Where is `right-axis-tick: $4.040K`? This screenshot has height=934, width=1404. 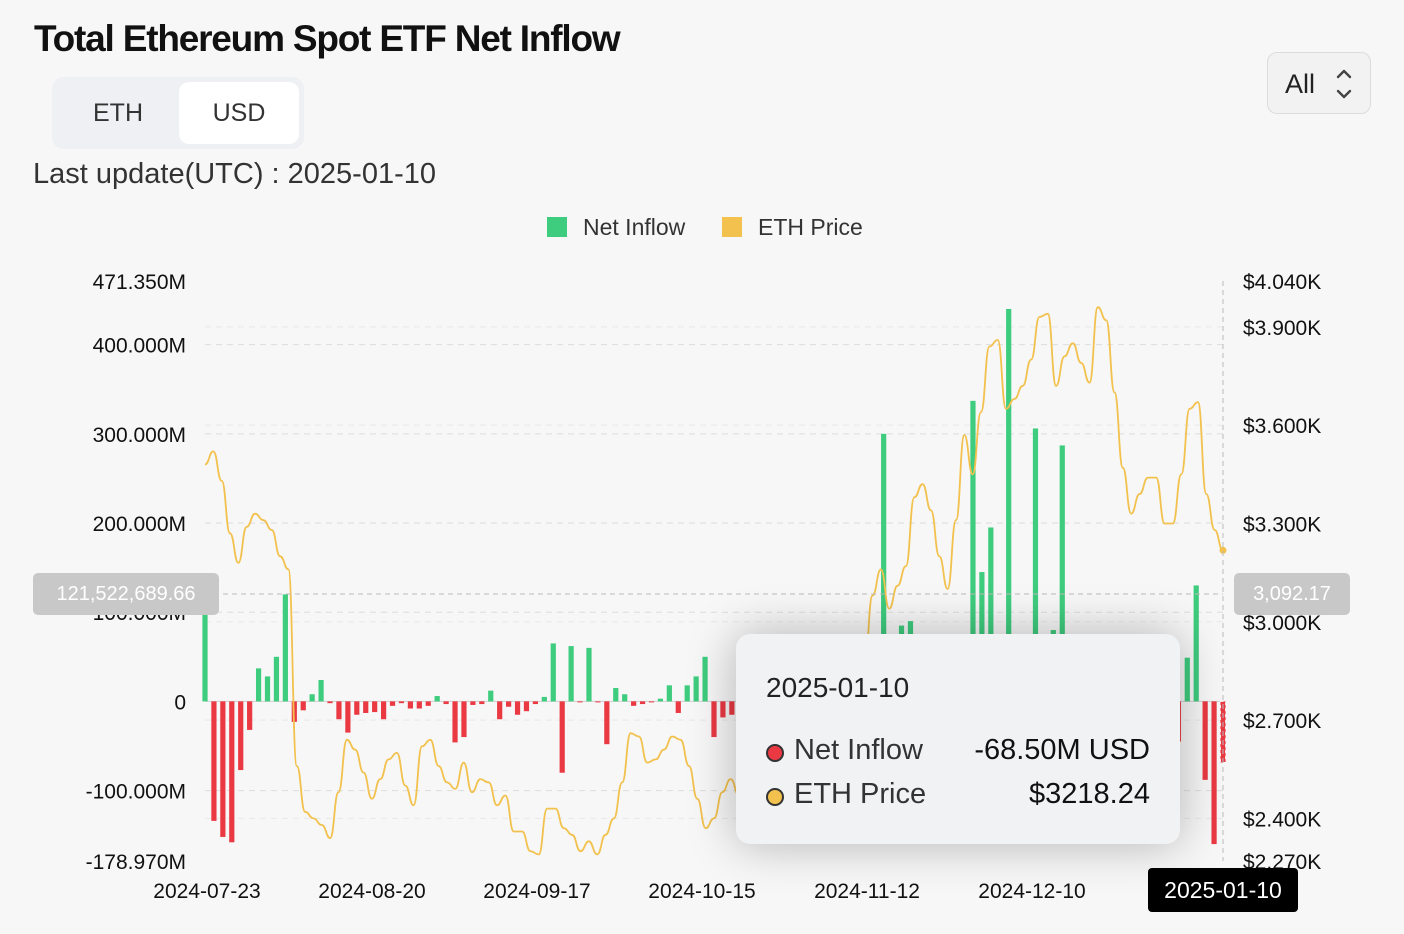
right-axis-tick: $4.040K is located at coordinates (1282, 282).